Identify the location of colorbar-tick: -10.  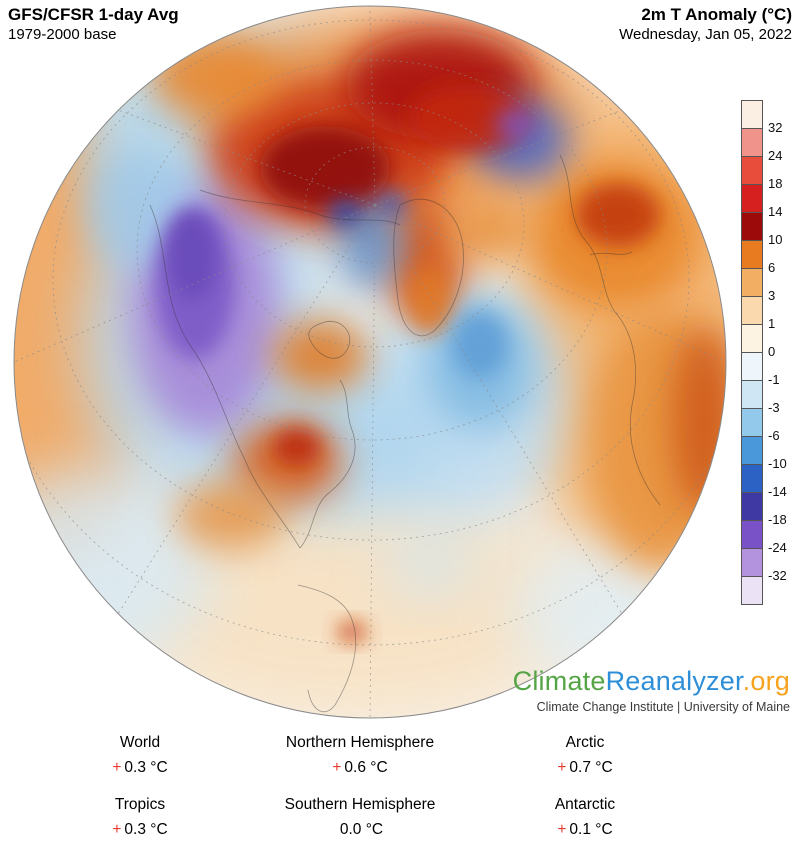
(777, 463).